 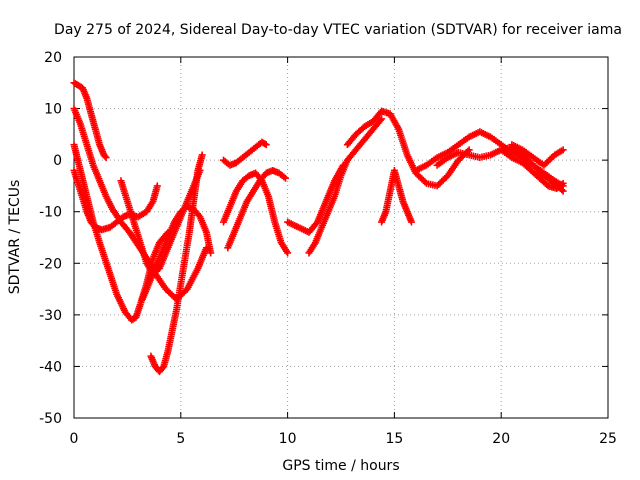 I want to click on y-axis-label: SDTVAR / TECUs, so click(x=15, y=237).